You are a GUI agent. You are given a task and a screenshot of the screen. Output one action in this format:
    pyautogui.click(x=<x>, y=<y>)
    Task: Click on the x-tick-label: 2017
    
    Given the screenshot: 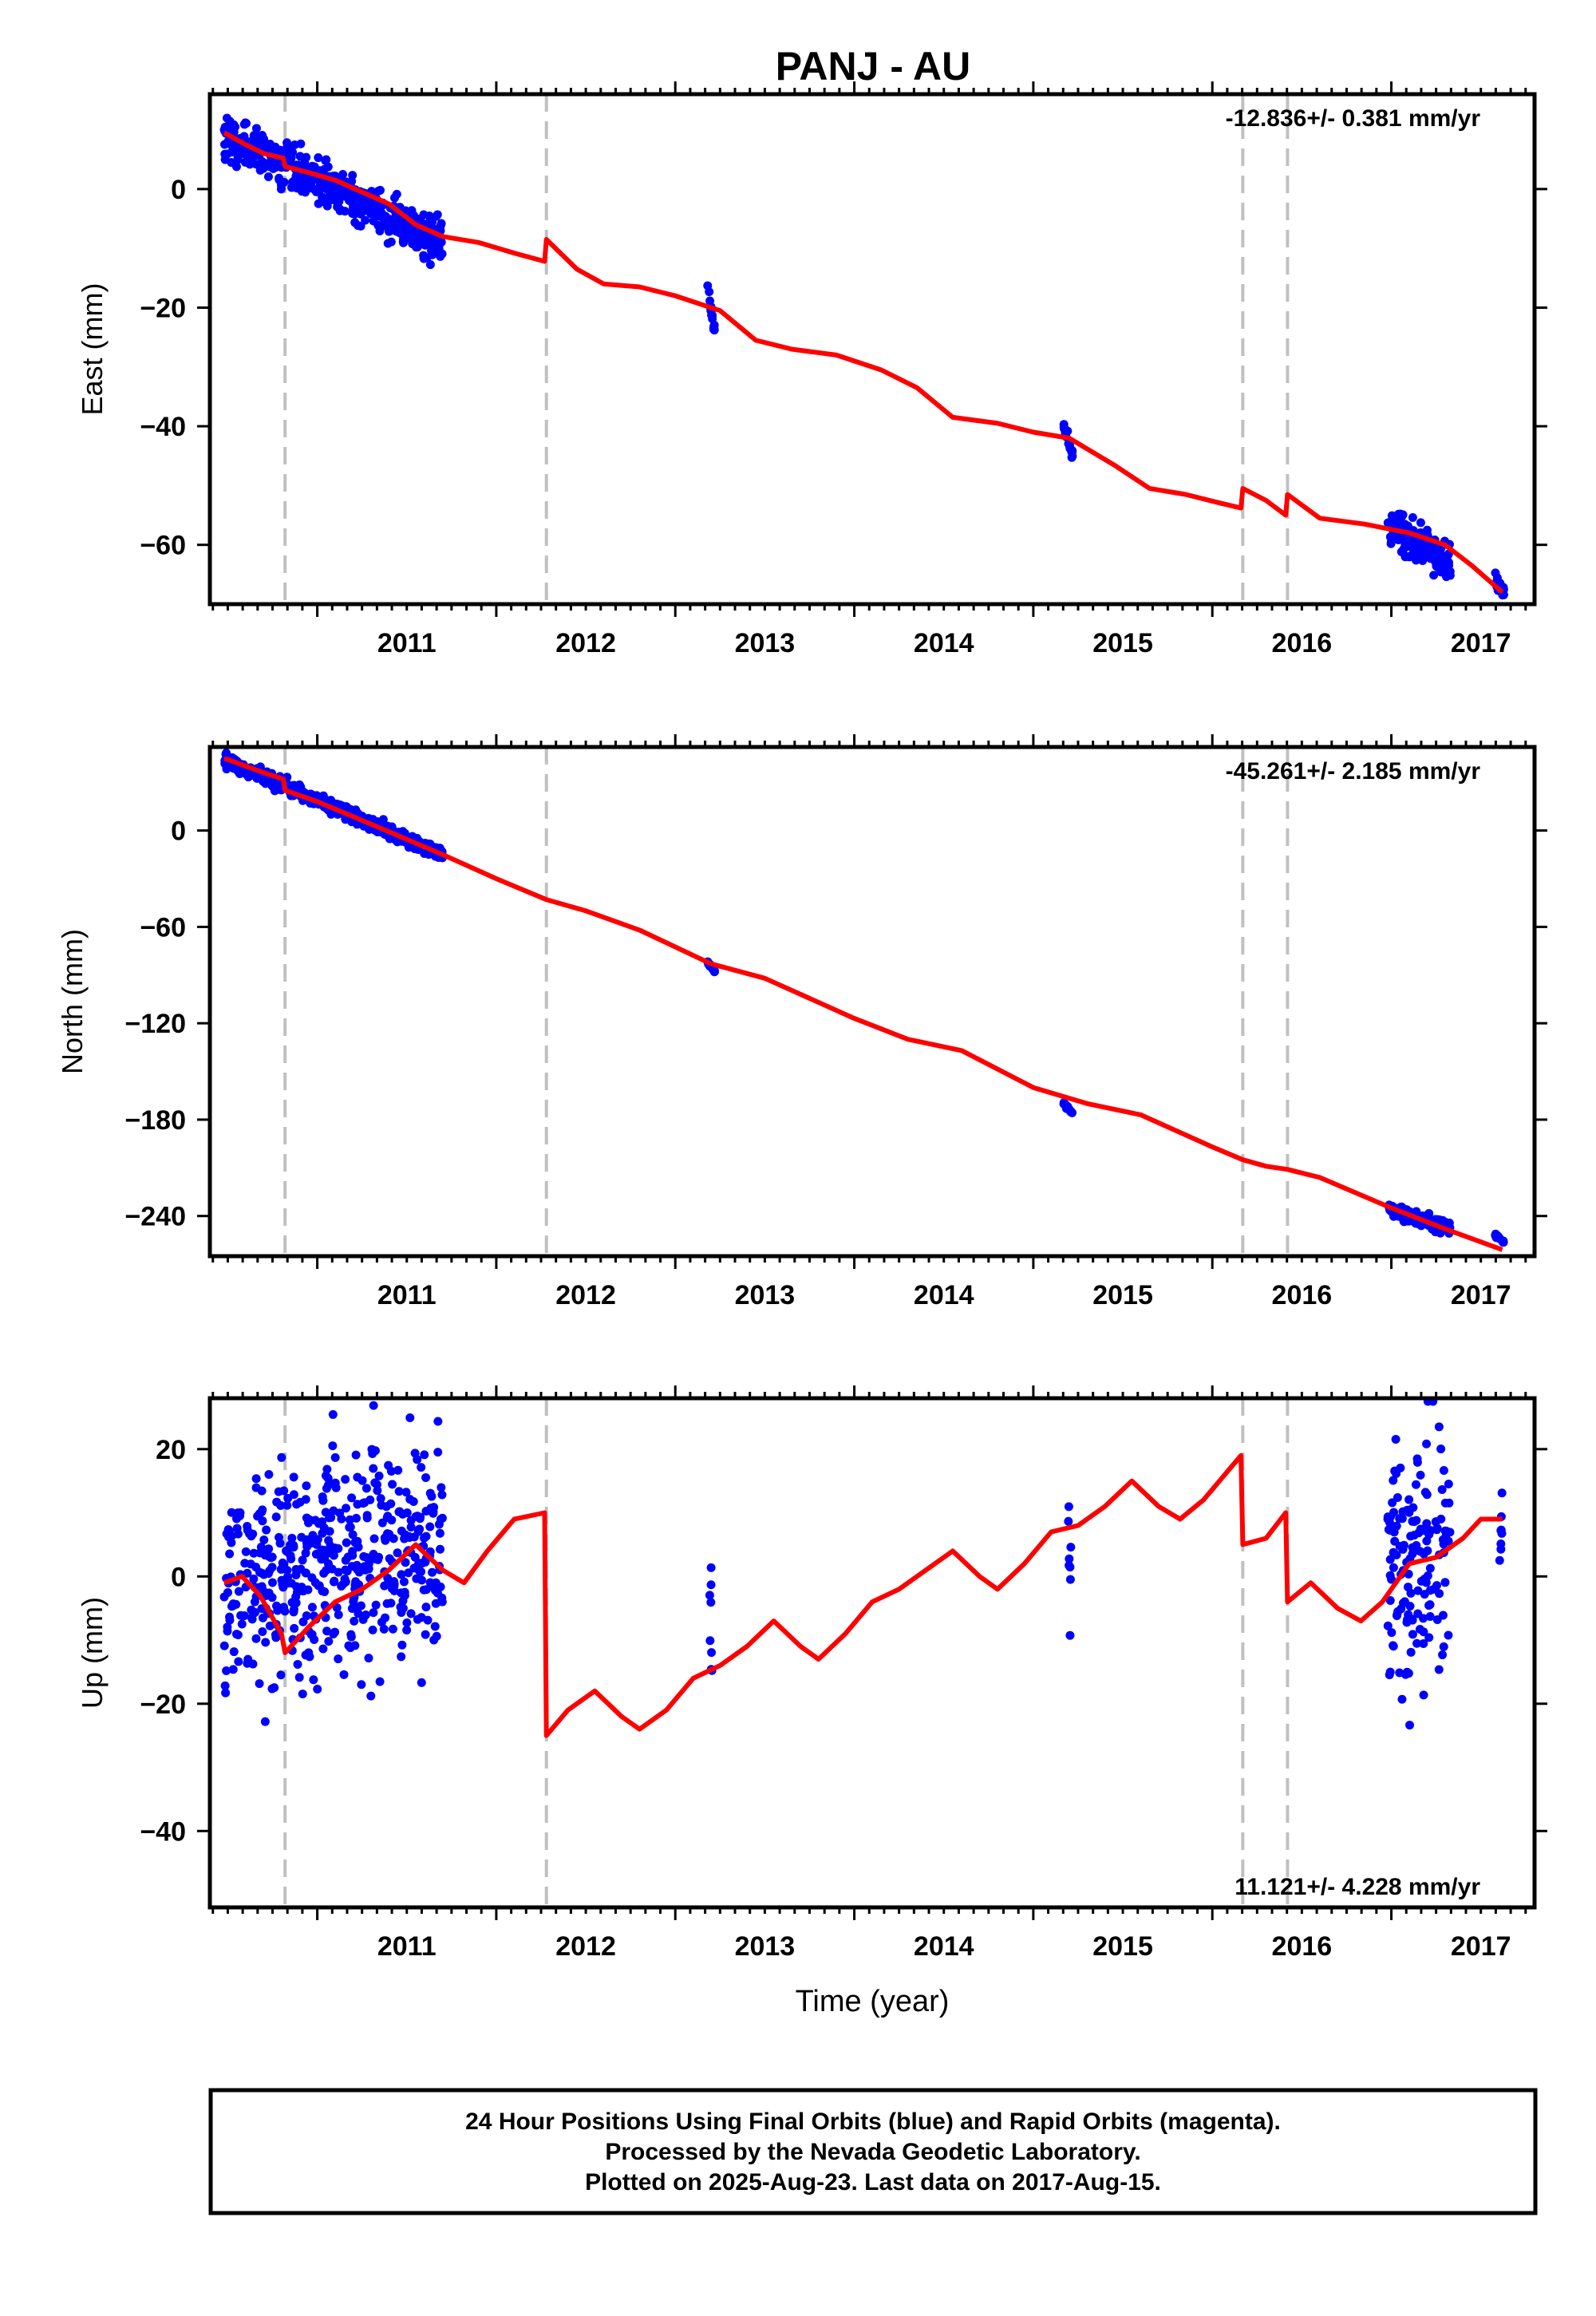 What is the action you would take?
    pyautogui.click(x=1481, y=1295)
    